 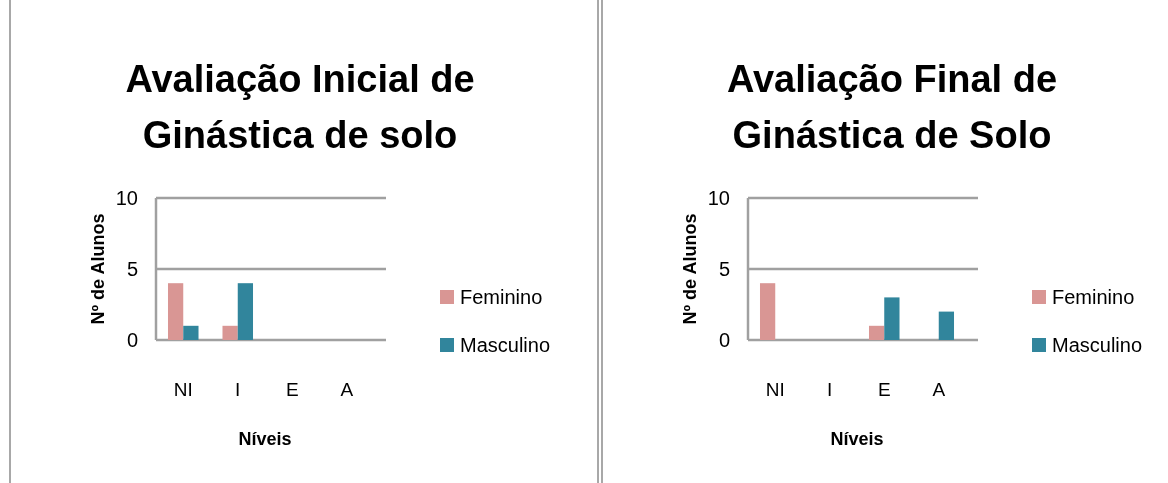 What do you see at coordinates (892, 107) in the screenshot?
I see `chart-title: Avaliação Final de Ginástica de Solo` at bounding box center [892, 107].